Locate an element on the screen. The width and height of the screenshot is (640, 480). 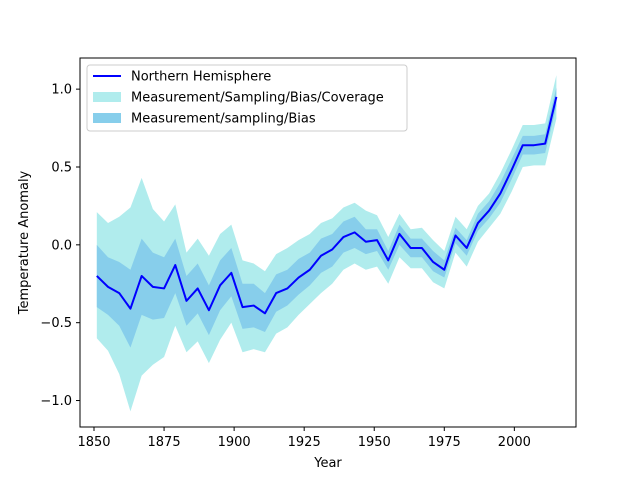
x-tick-label: 1950 is located at coordinates (374, 442).